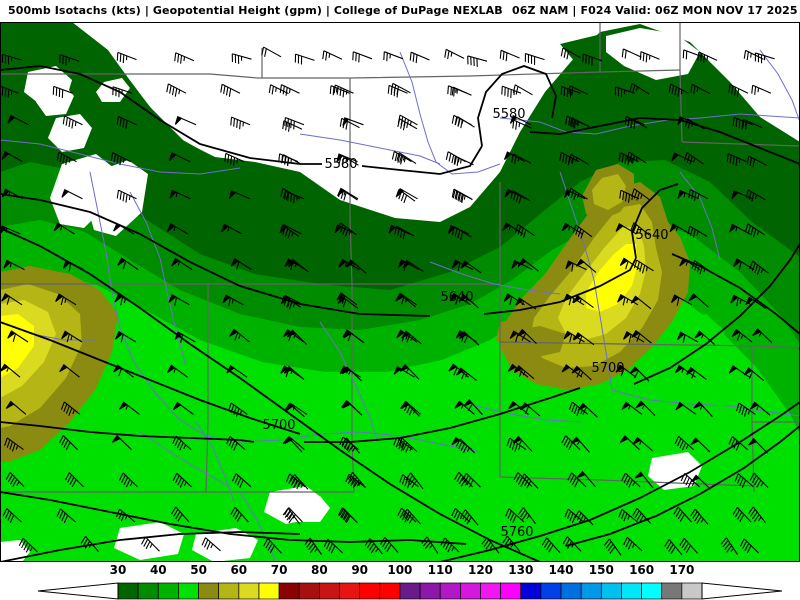 Image resolution: width=800 pixels, height=600 pixels. Describe the element at coordinates (560, 286) in the screenshot. I see `contour-5640-e` at that location.